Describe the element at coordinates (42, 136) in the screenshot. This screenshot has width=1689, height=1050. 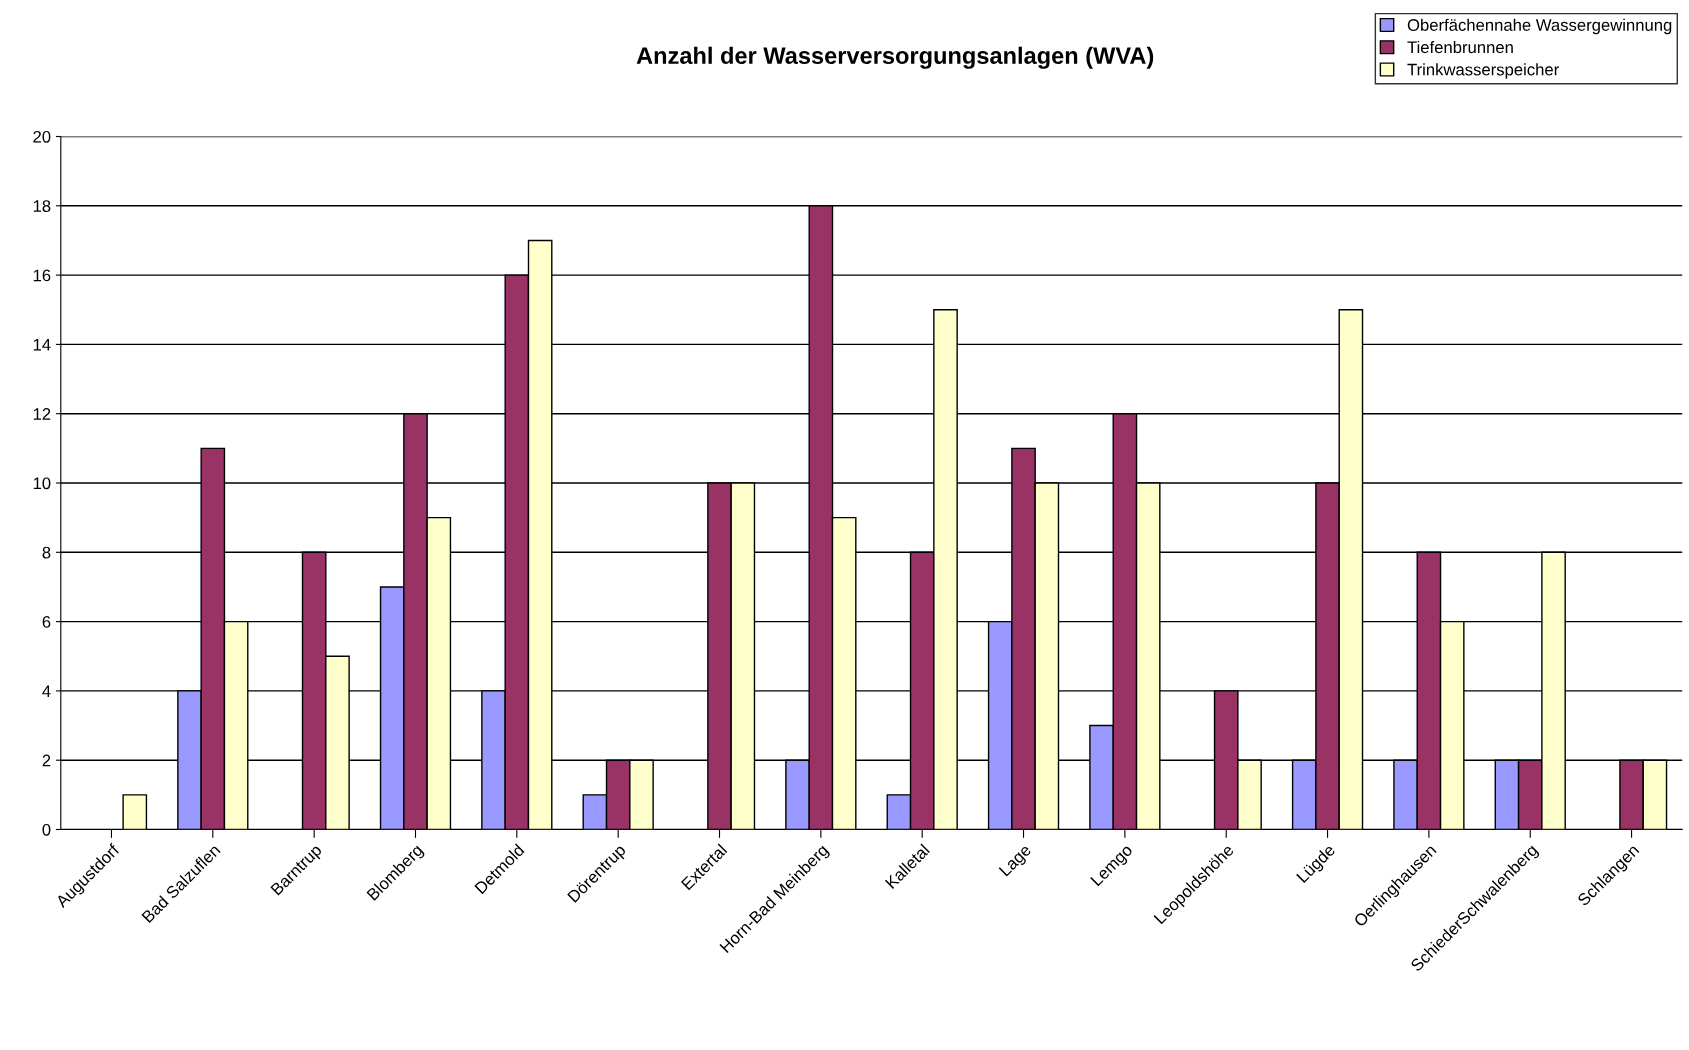
I see `y-tick-label: 20` at that location.